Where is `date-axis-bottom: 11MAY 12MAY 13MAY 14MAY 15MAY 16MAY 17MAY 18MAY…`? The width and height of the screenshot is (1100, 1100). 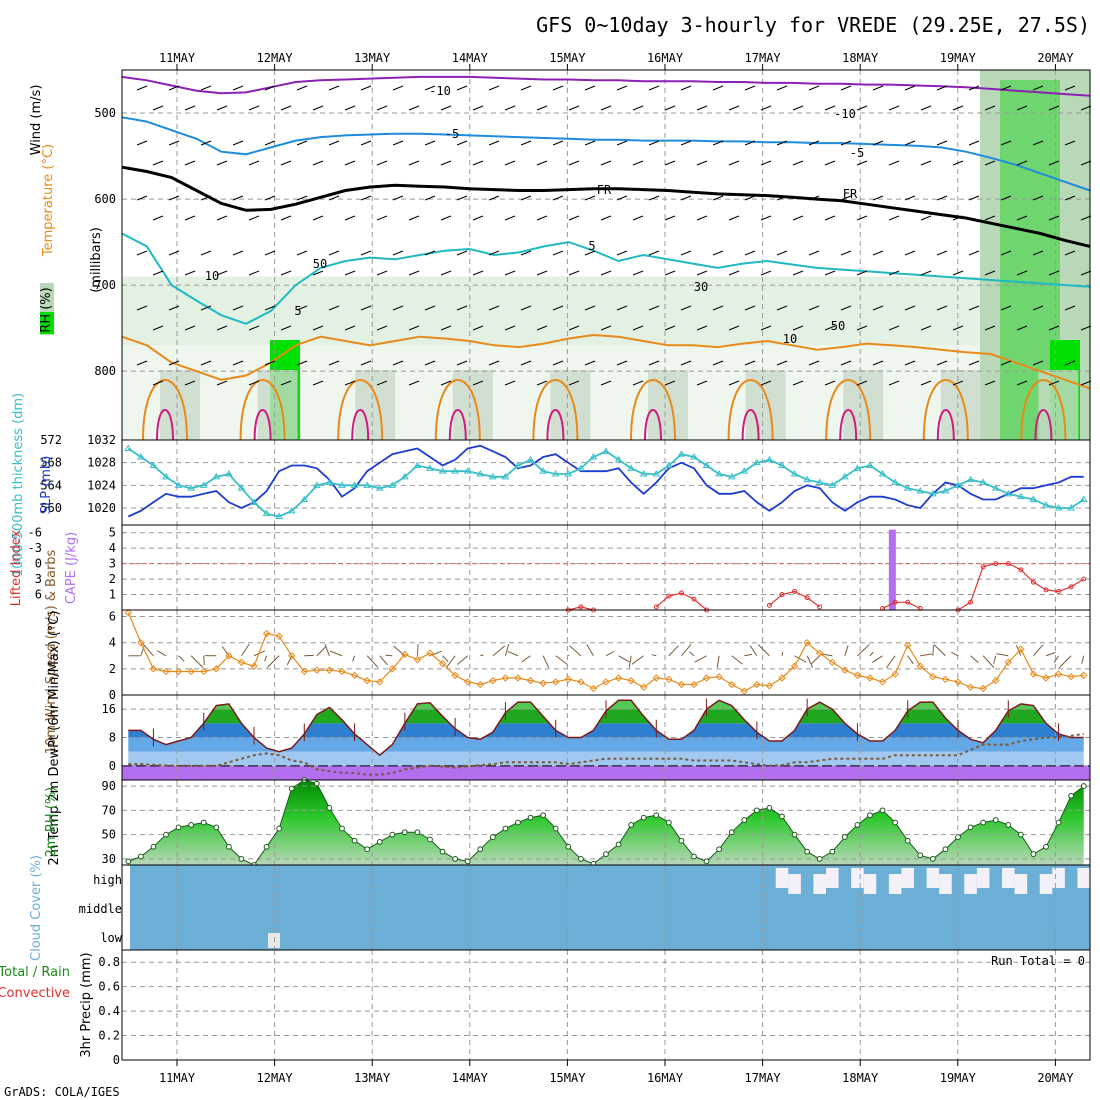 date-axis-bottom: 11MAY 12MAY 13MAY 14MAY 15MAY 16MAY 17MAY 18MAY… is located at coordinates (616, 1072).